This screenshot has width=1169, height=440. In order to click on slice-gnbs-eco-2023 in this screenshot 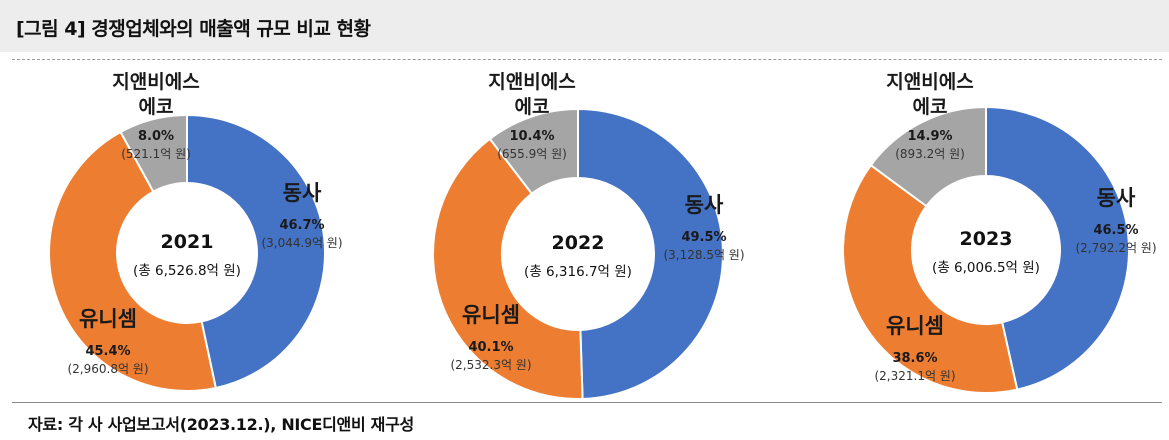, I will do `click(928, 156)`.